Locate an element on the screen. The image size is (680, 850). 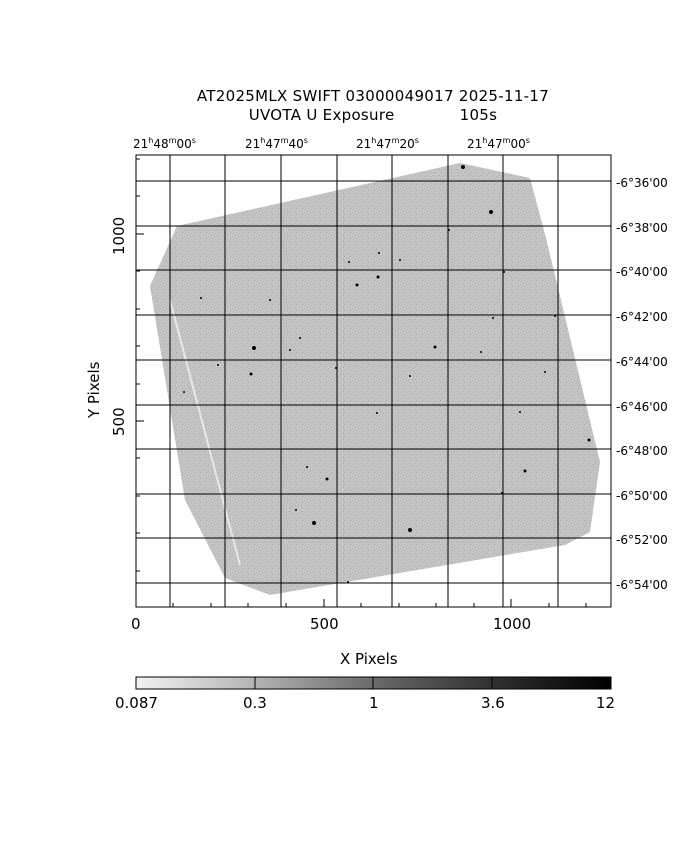
exposure-time: 105s is located at coordinates (478, 115).